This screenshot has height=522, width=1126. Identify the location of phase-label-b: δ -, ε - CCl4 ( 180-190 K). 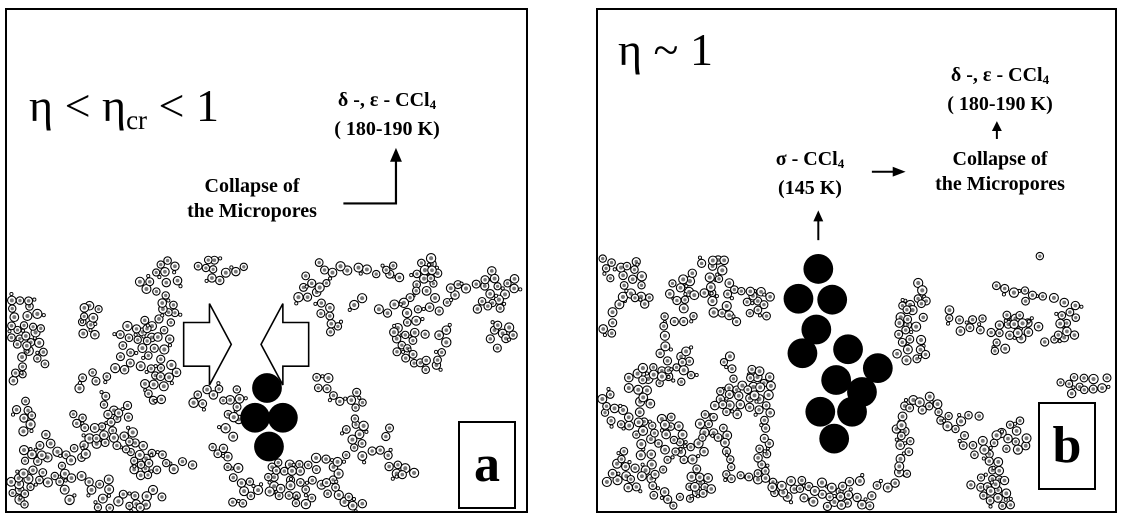
(1000, 90).